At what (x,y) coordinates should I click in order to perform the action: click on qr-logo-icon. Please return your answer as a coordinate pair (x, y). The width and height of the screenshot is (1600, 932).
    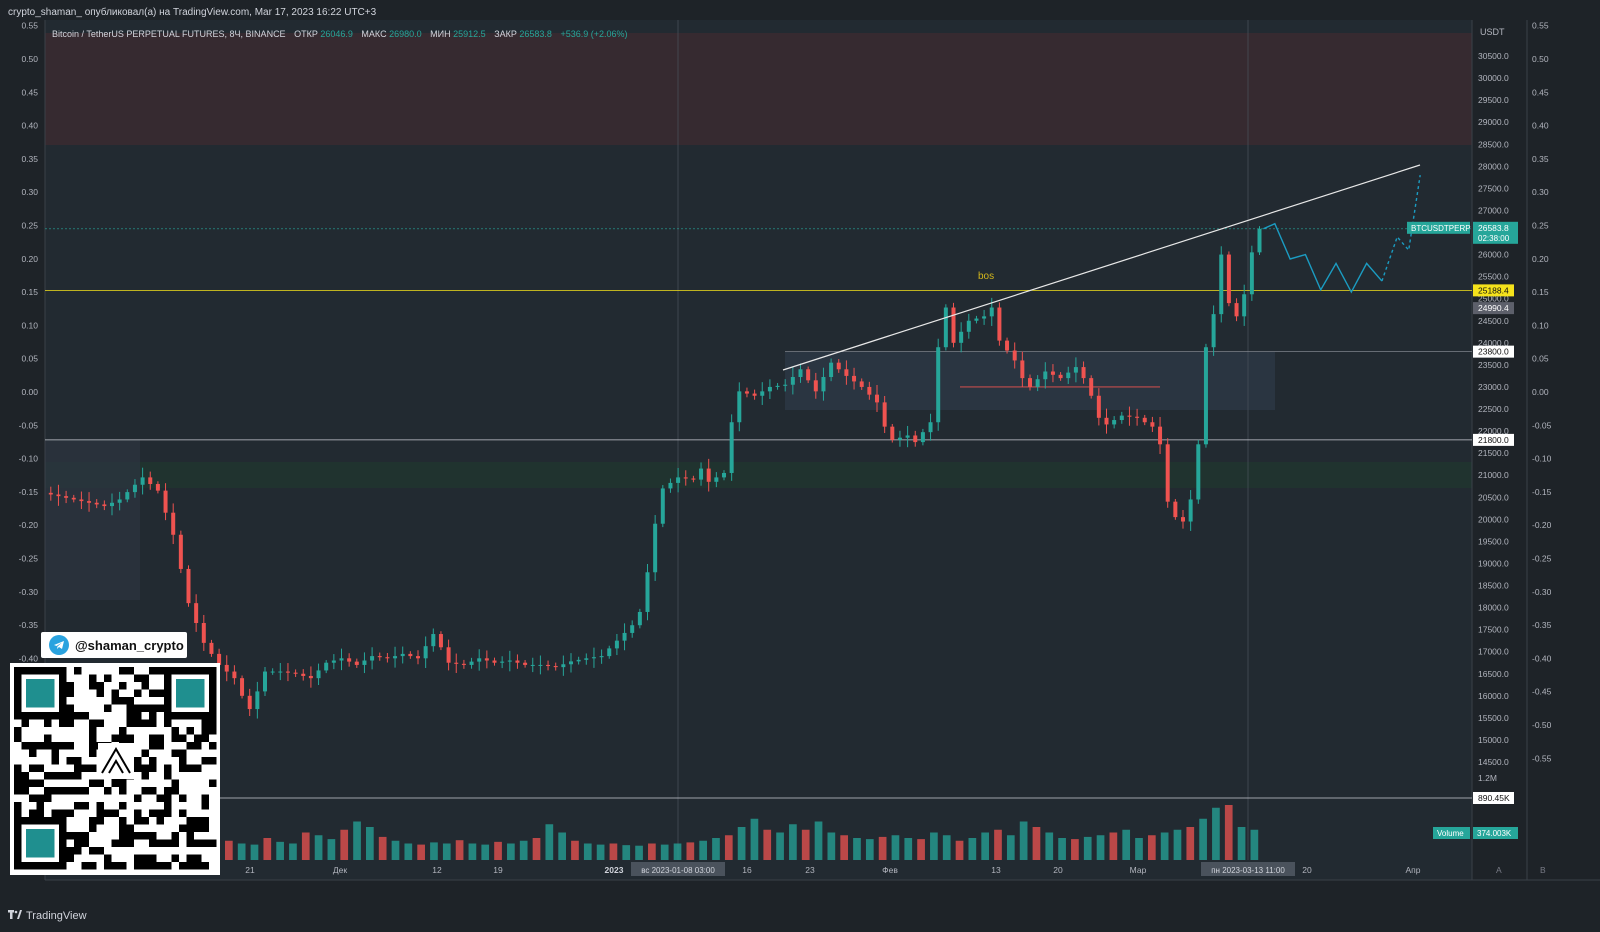
    Looking at the image, I should click on (116, 760).